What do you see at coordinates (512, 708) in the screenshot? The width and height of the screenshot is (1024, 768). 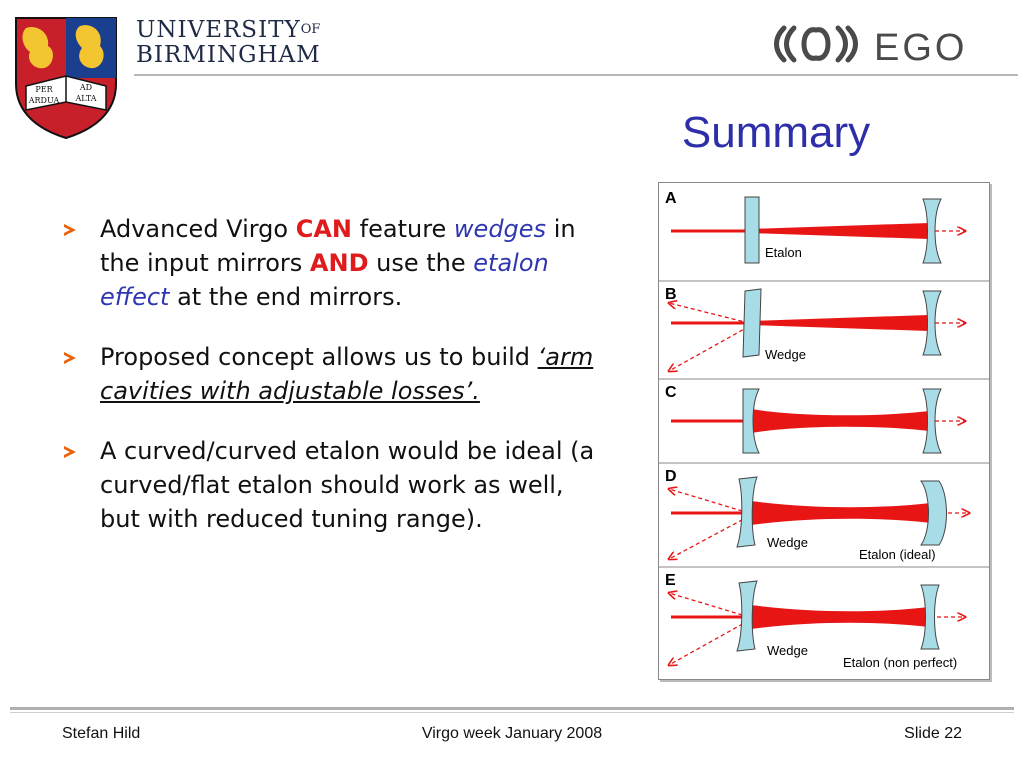 I see `footer-divider` at bounding box center [512, 708].